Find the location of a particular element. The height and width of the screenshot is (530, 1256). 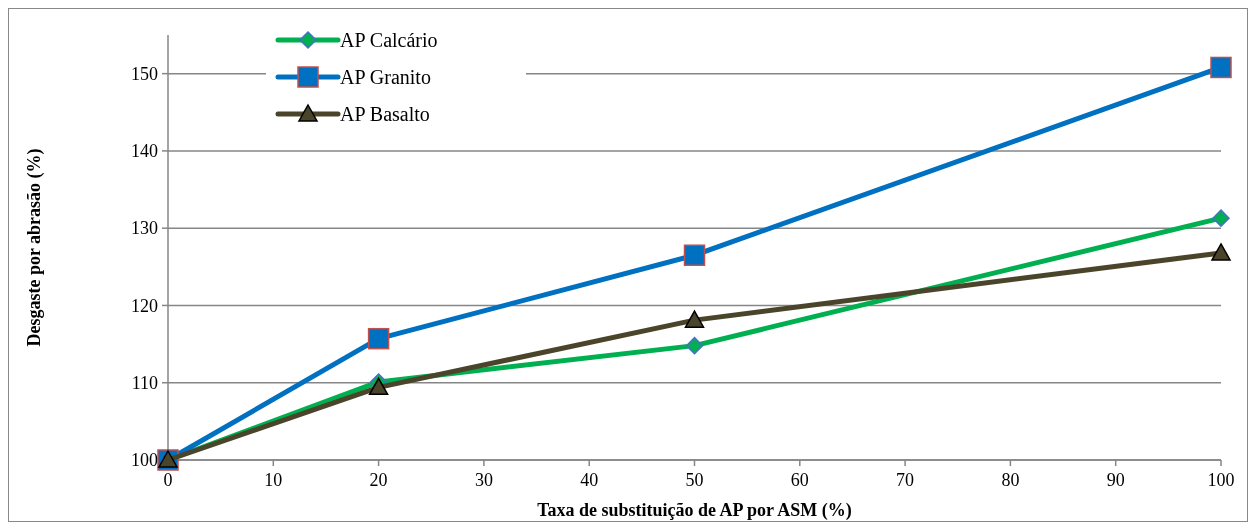

y-tick-label: 100 is located at coordinates (144, 460).